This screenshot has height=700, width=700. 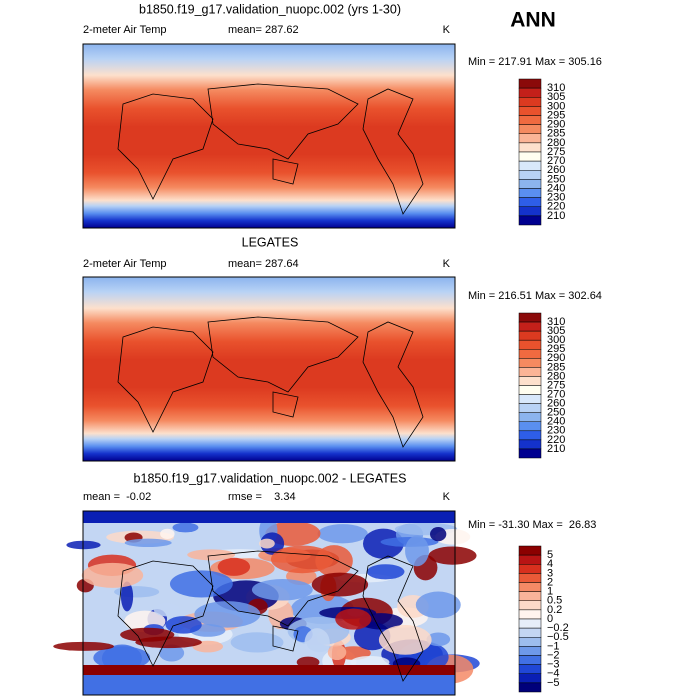 I want to click on colorbar-label: 230, so click(x=556, y=198).